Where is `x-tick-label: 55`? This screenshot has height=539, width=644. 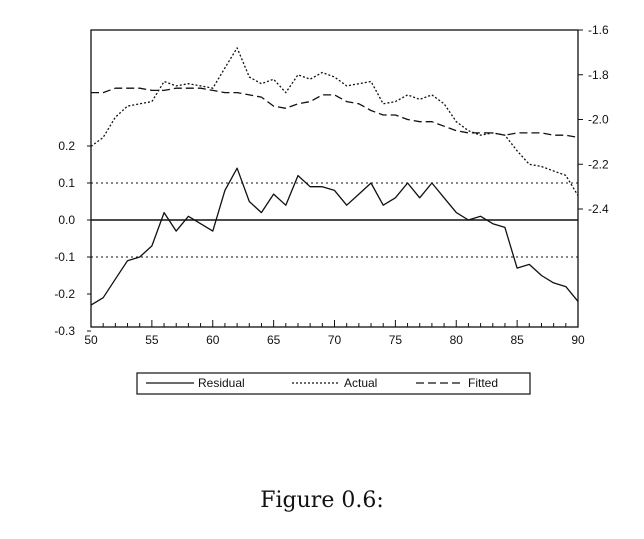 x-tick-label: 55 is located at coordinates (152, 340).